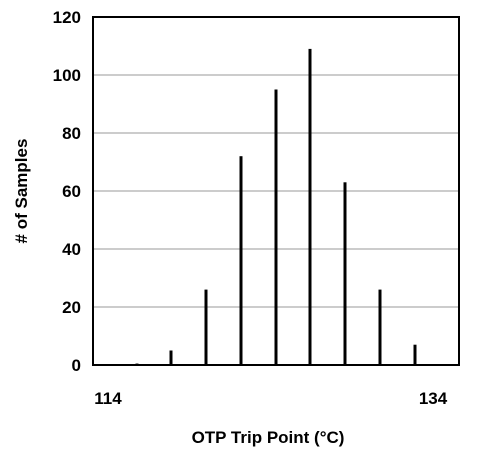  I want to click on y-tick-labels: 0 20 40 60 80 100 120, so click(67, 191).